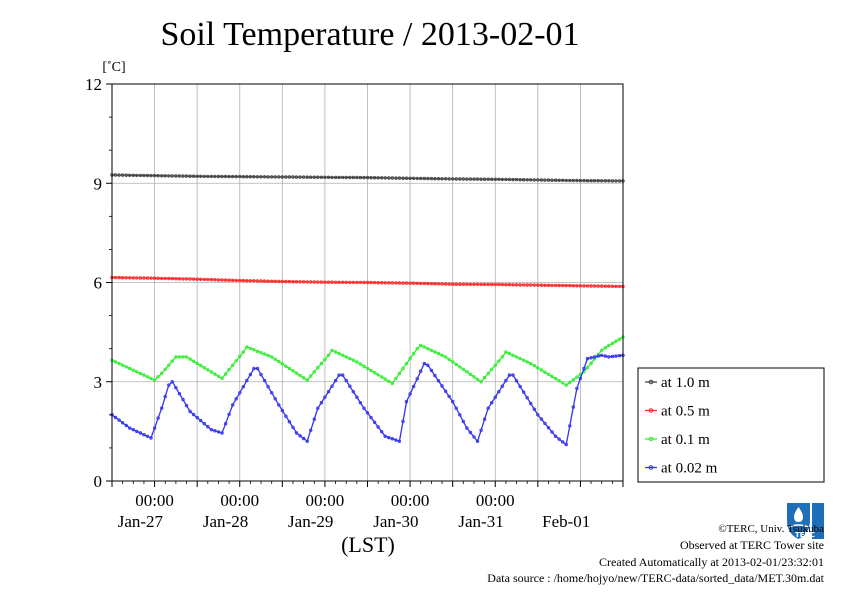  What do you see at coordinates (98, 283) in the screenshot?
I see `y-axis: 0 3 6 9 12` at bounding box center [98, 283].